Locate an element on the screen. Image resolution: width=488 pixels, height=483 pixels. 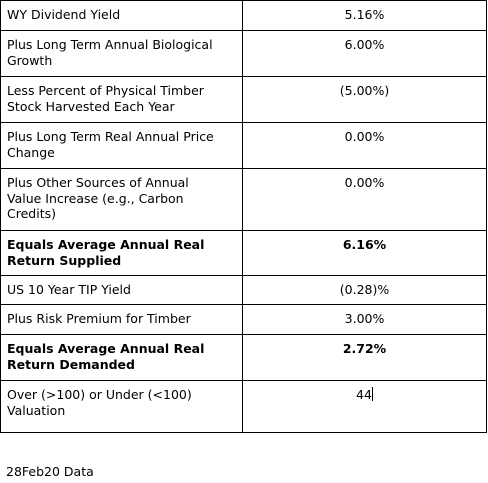
row-value-cell: 44 is located at coordinates (364, 406).